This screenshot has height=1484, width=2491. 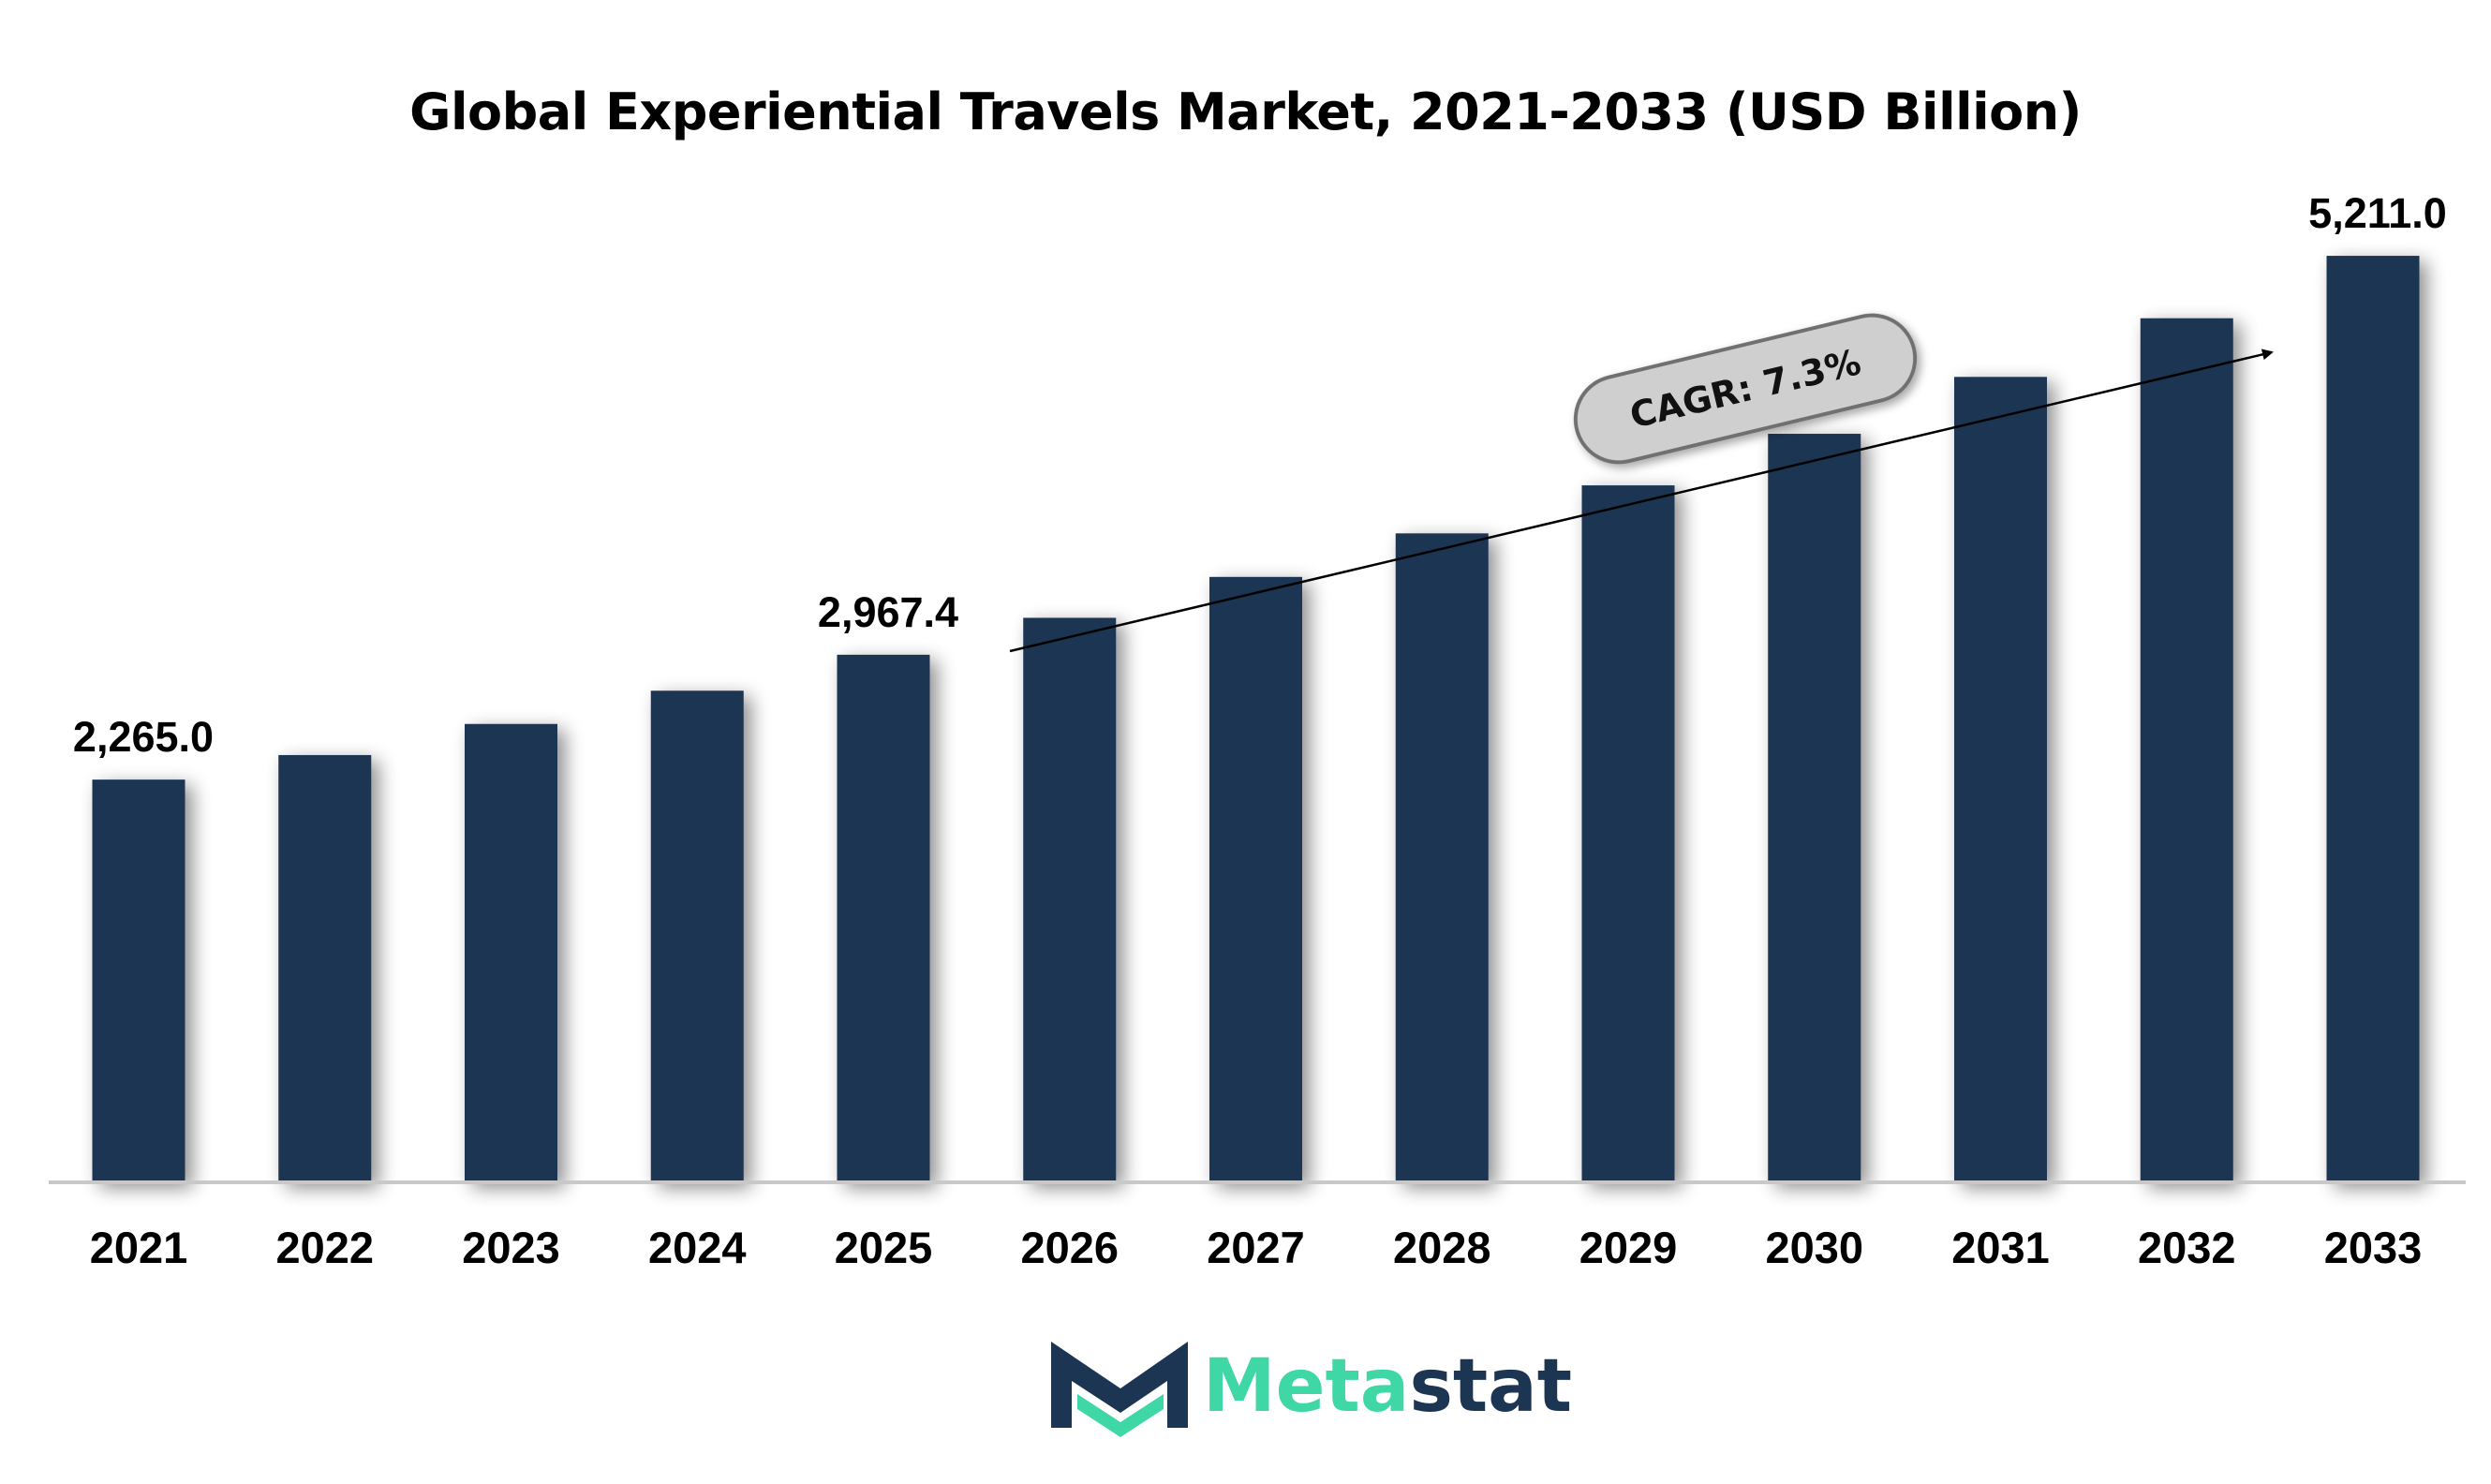 What do you see at coordinates (1628, 833) in the screenshot?
I see `bar-2029` at bounding box center [1628, 833].